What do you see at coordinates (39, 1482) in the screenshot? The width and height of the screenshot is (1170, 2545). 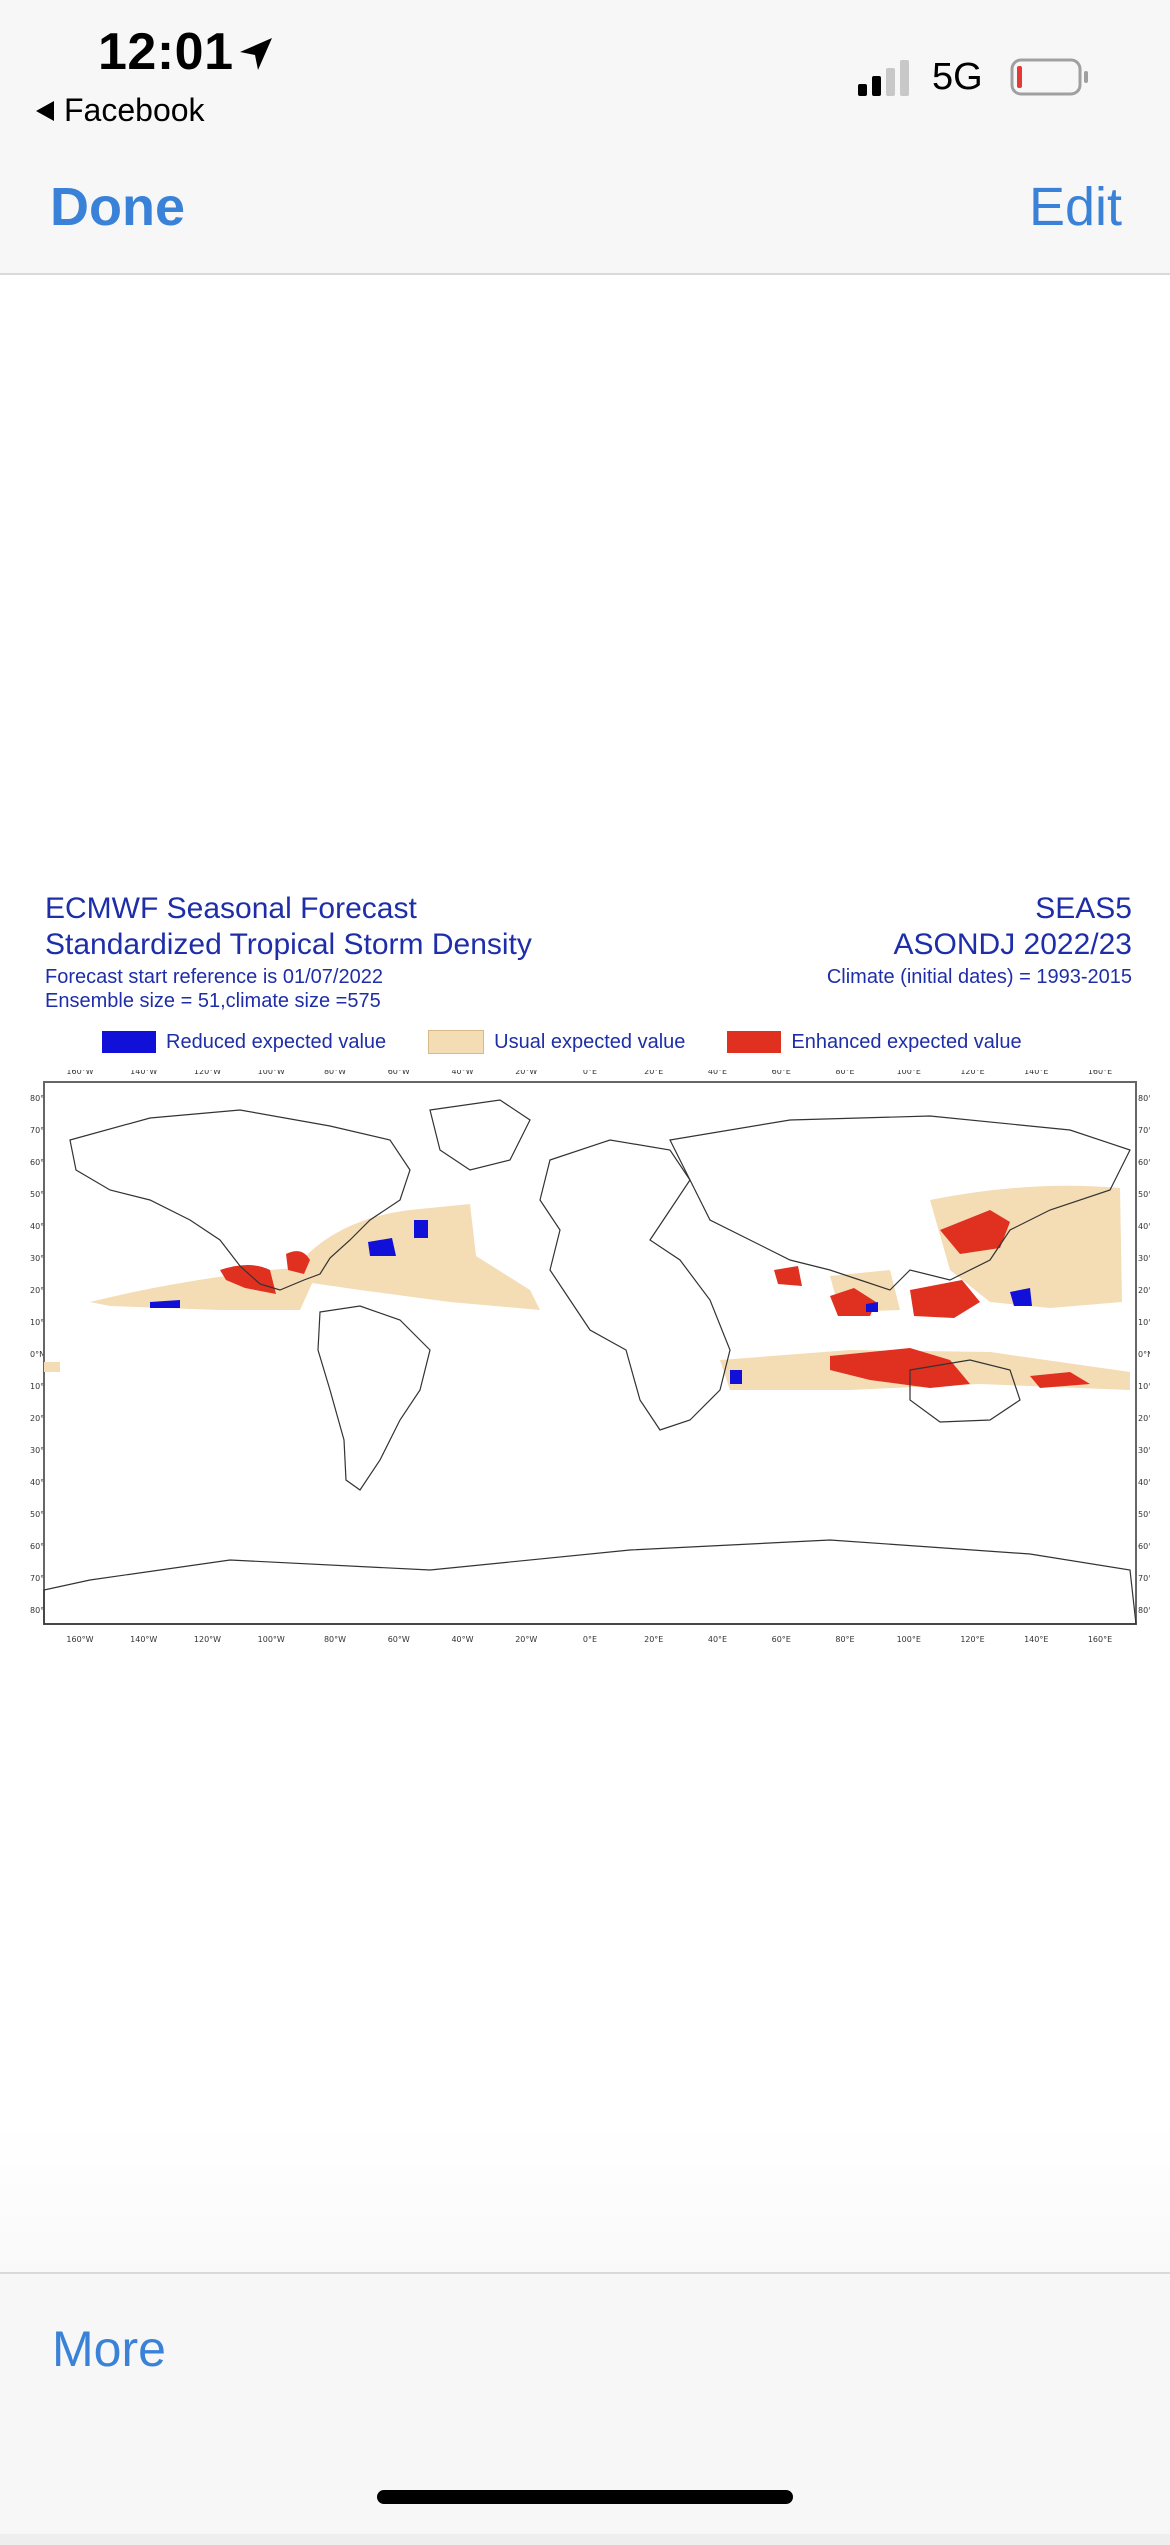 I see `left-latitude-tick: 40°S` at bounding box center [39, 1482].